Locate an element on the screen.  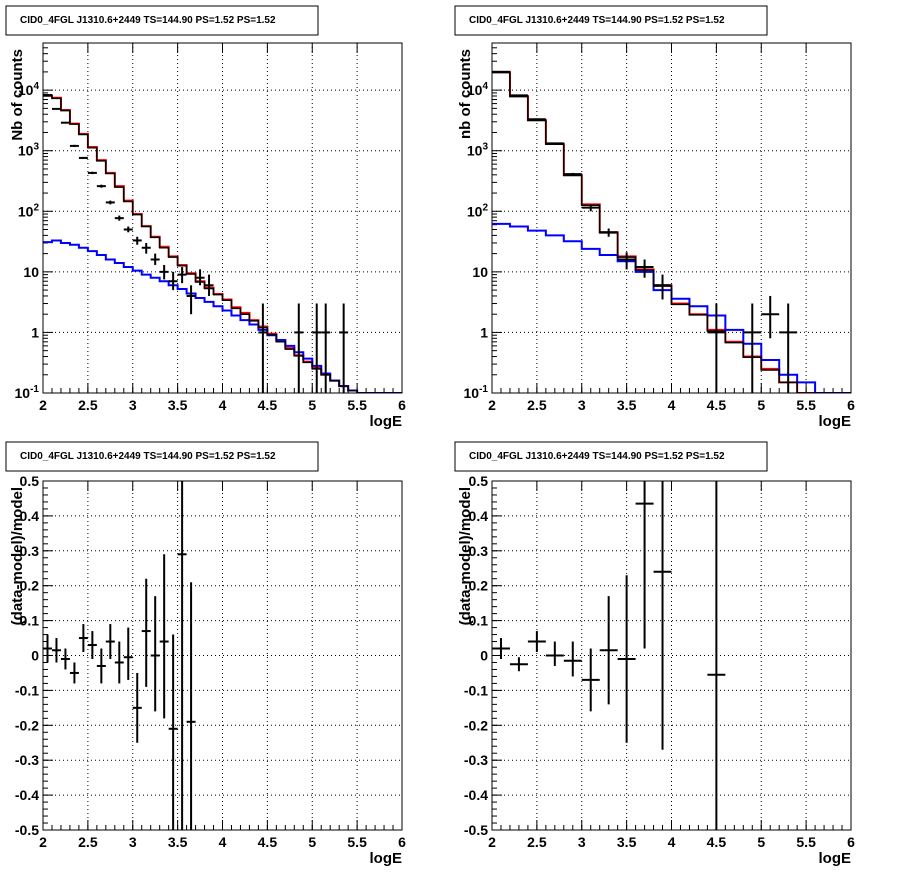
y-axis-label: nb of counts is located at coordinates (465, 94).